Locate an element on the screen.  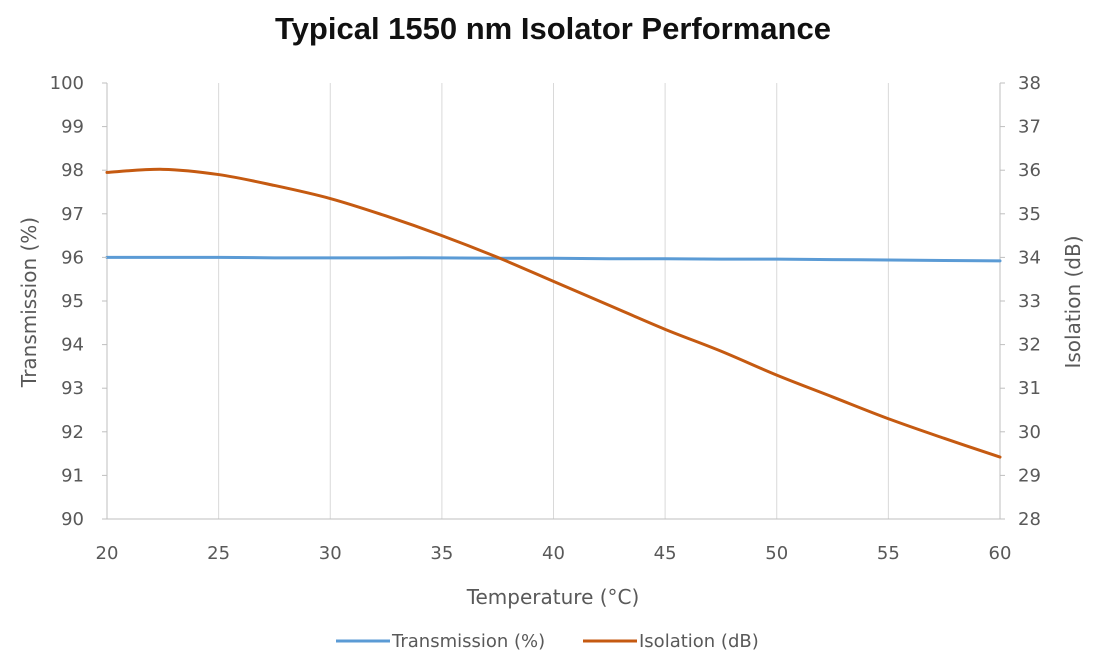
left-tick-label-95: 95 is located at coordinates (72, 301).